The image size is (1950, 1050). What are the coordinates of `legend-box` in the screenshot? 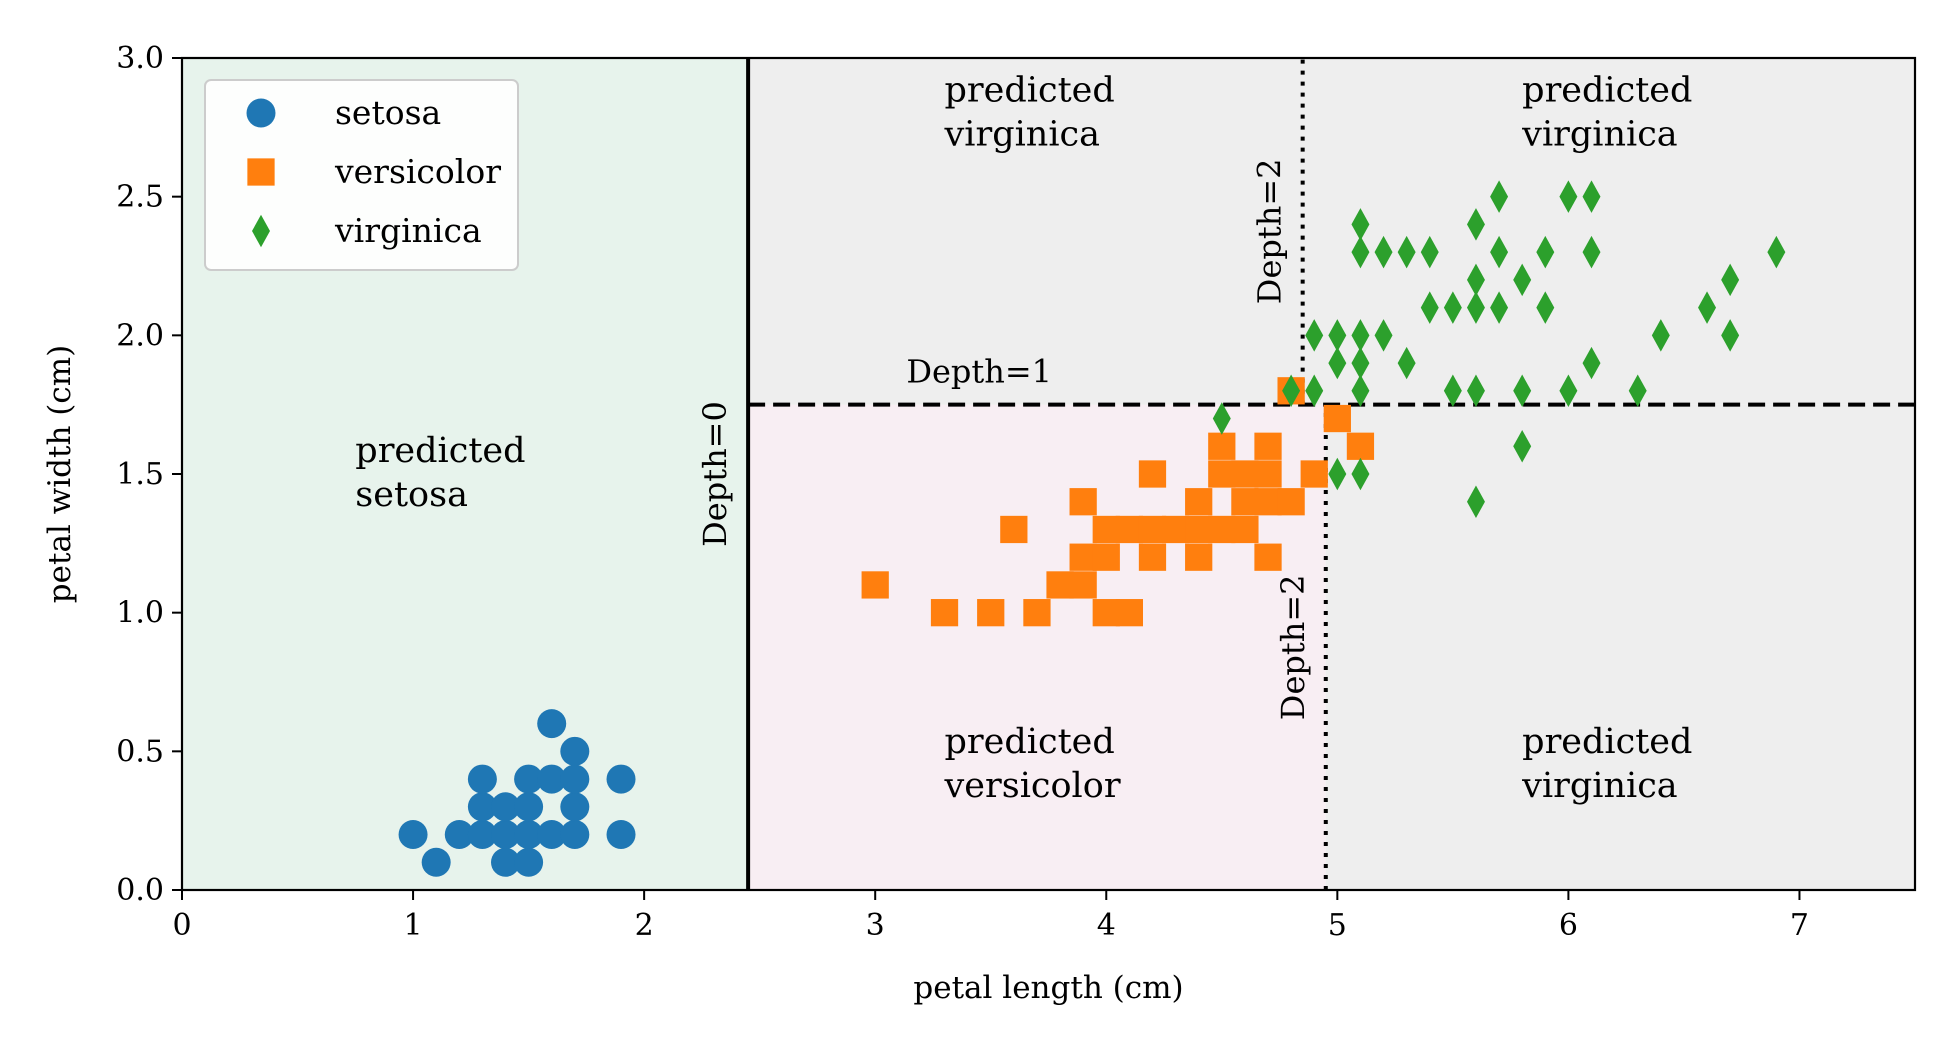 It's located at (361, 175).